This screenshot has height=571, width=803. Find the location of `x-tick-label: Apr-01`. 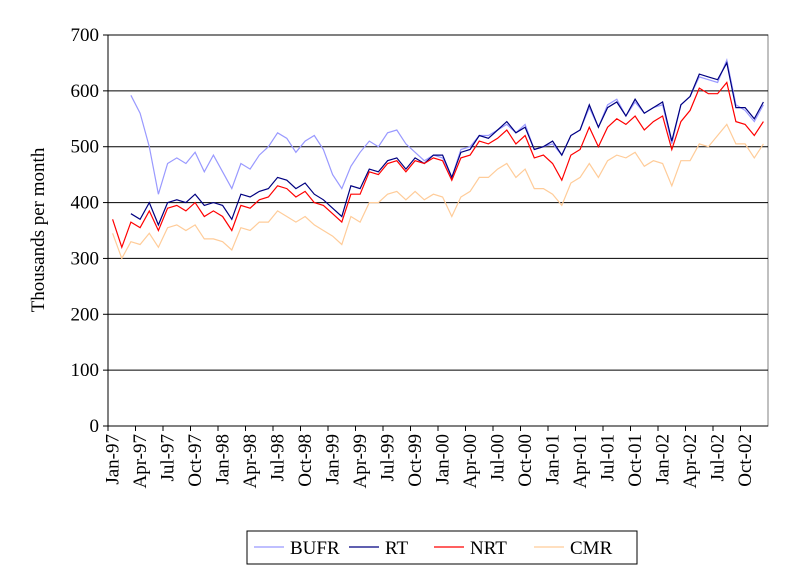

x-tick-label: Apr-01 is located at coordinates (580, 461).